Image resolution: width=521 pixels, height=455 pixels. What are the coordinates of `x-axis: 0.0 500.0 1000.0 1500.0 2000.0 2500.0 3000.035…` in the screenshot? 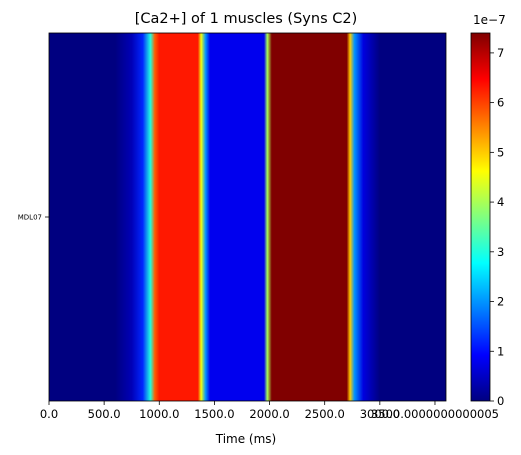 It's located at (269, 411).